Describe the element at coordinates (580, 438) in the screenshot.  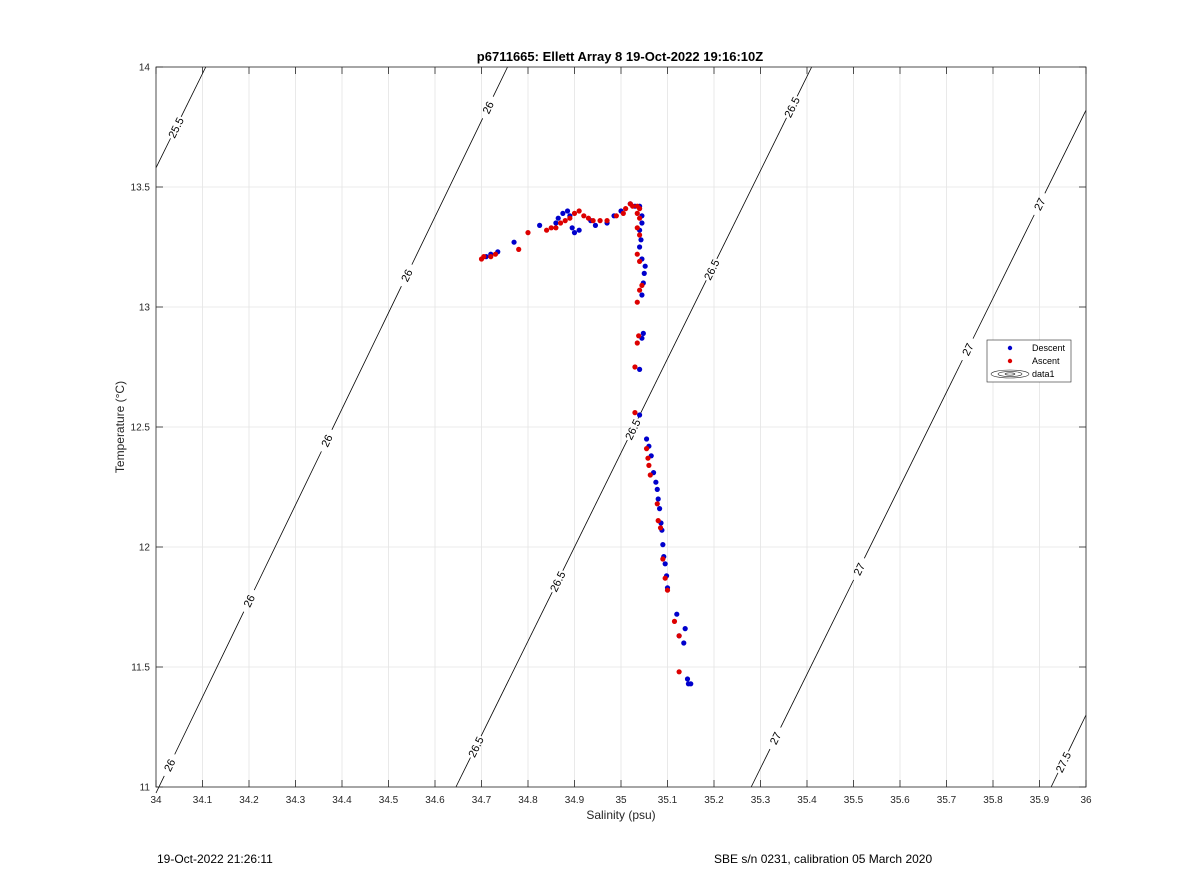
I see `series-ascent` at that location.